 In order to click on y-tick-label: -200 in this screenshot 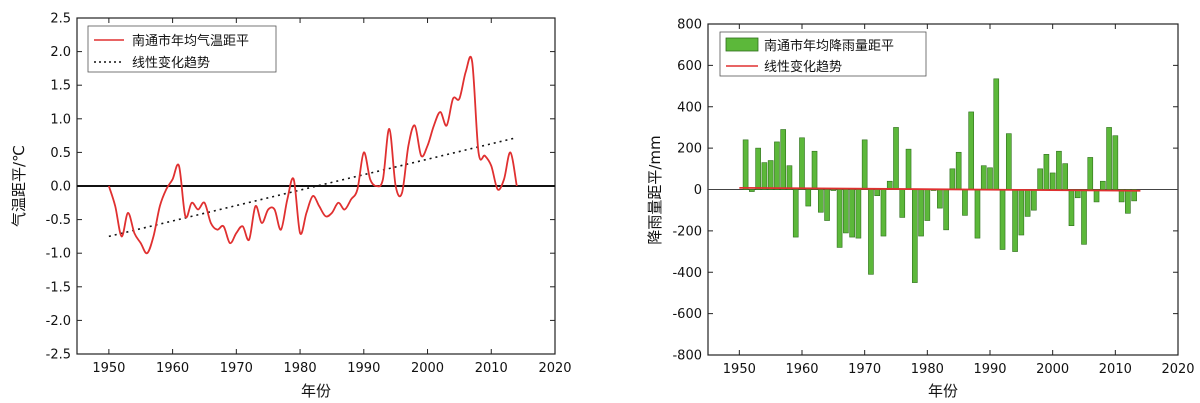, I will do `click(687, 231)`.